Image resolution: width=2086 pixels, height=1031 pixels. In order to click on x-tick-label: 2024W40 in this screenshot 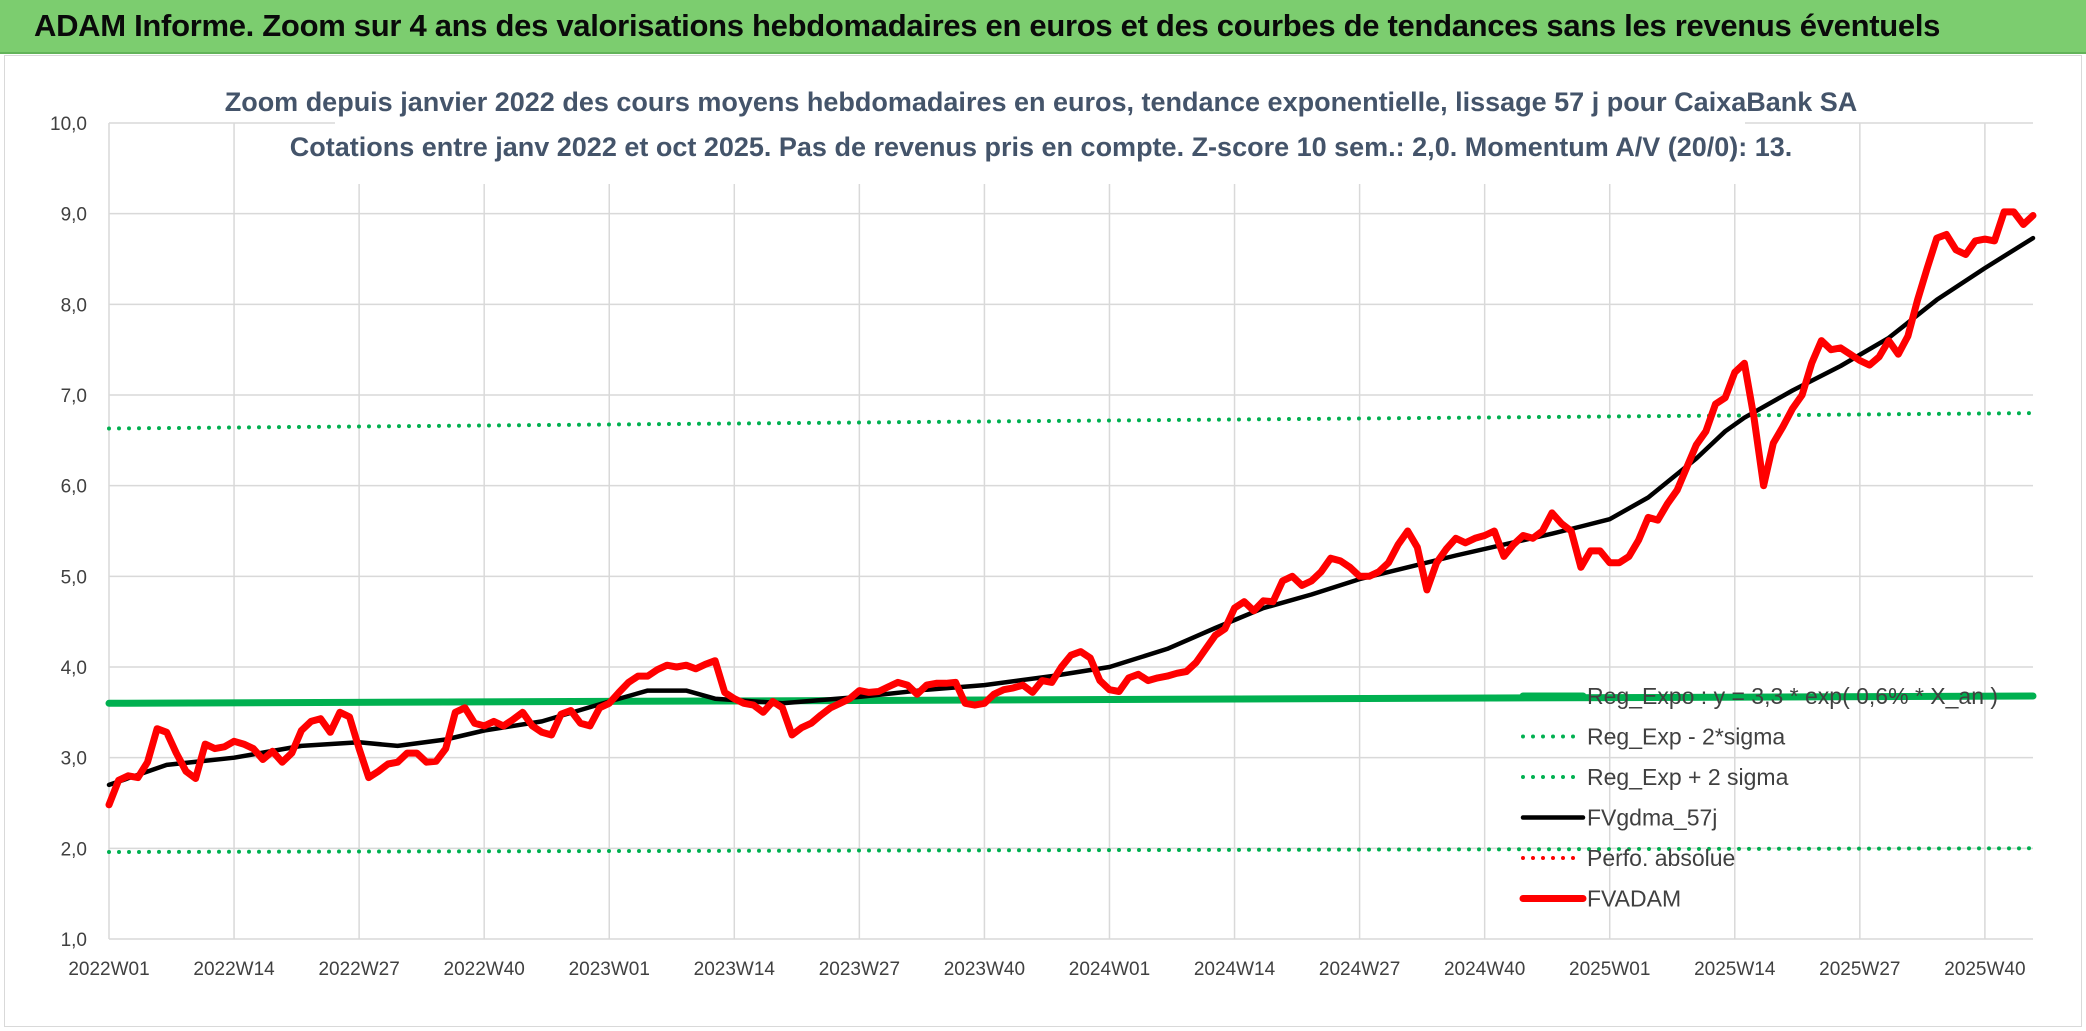, I will do `click(1484, 969)`.